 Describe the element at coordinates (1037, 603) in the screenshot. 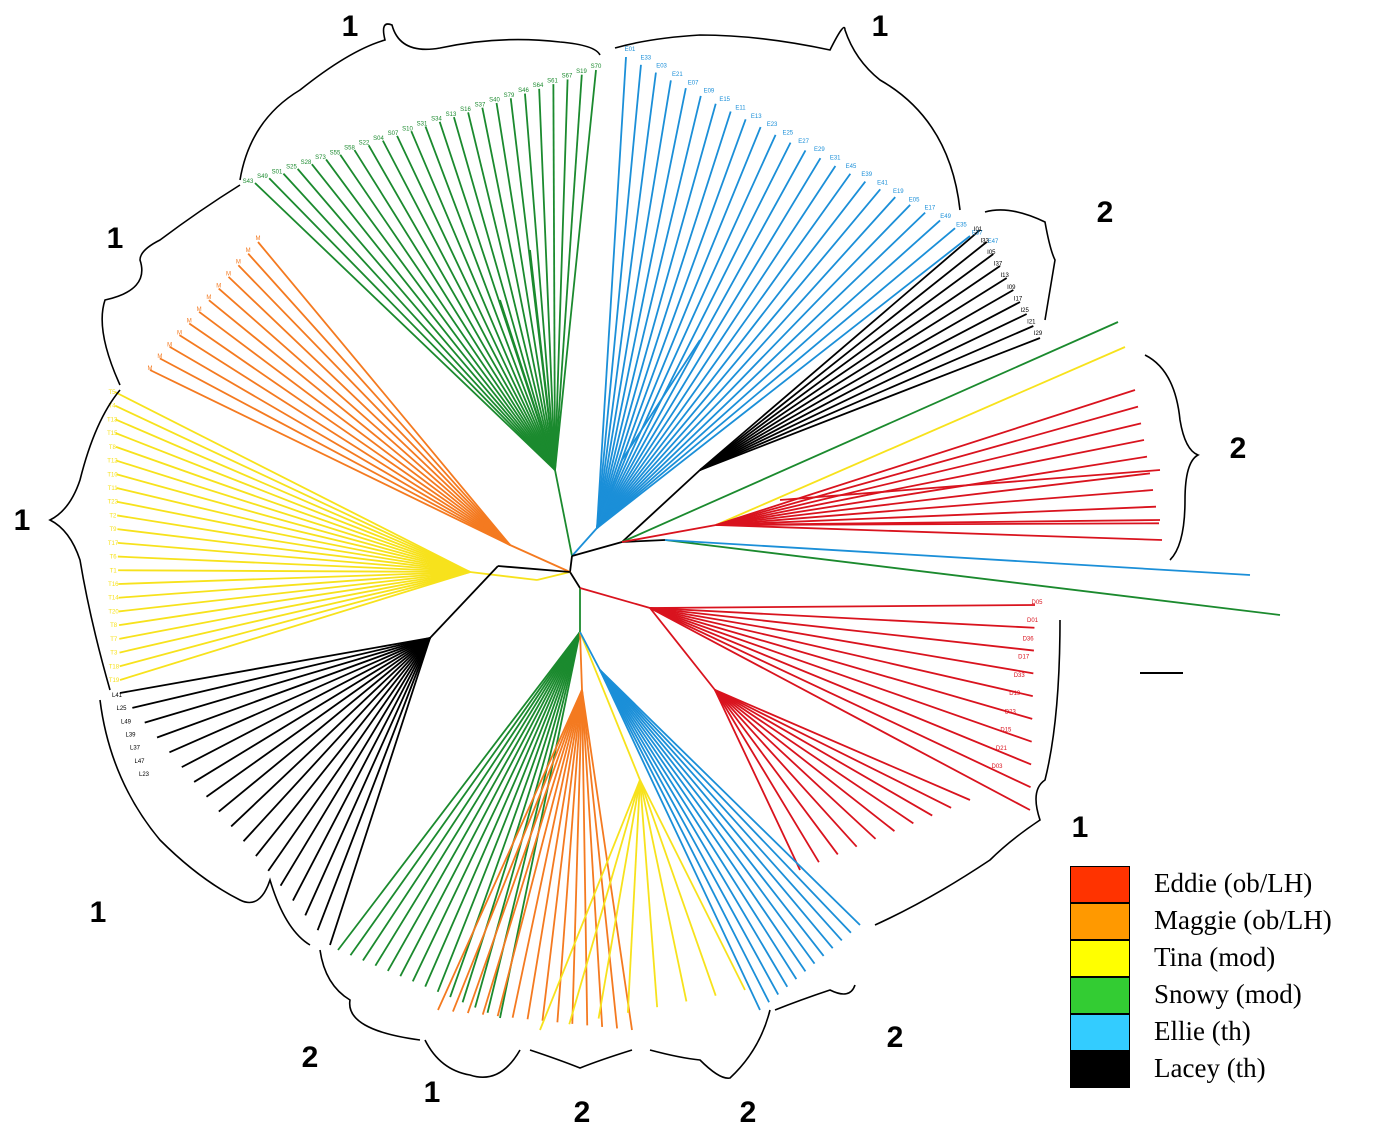

I see `tip-label: D05` at that location.